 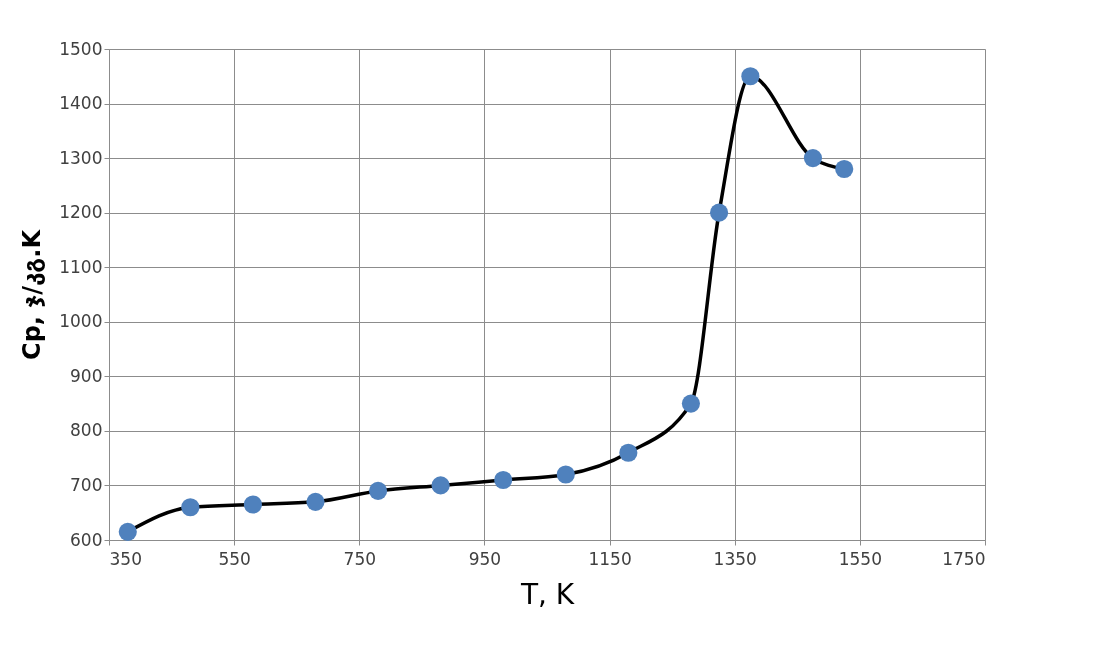 I want to click on x-tick-label: 350, so click(x=125, y=558).